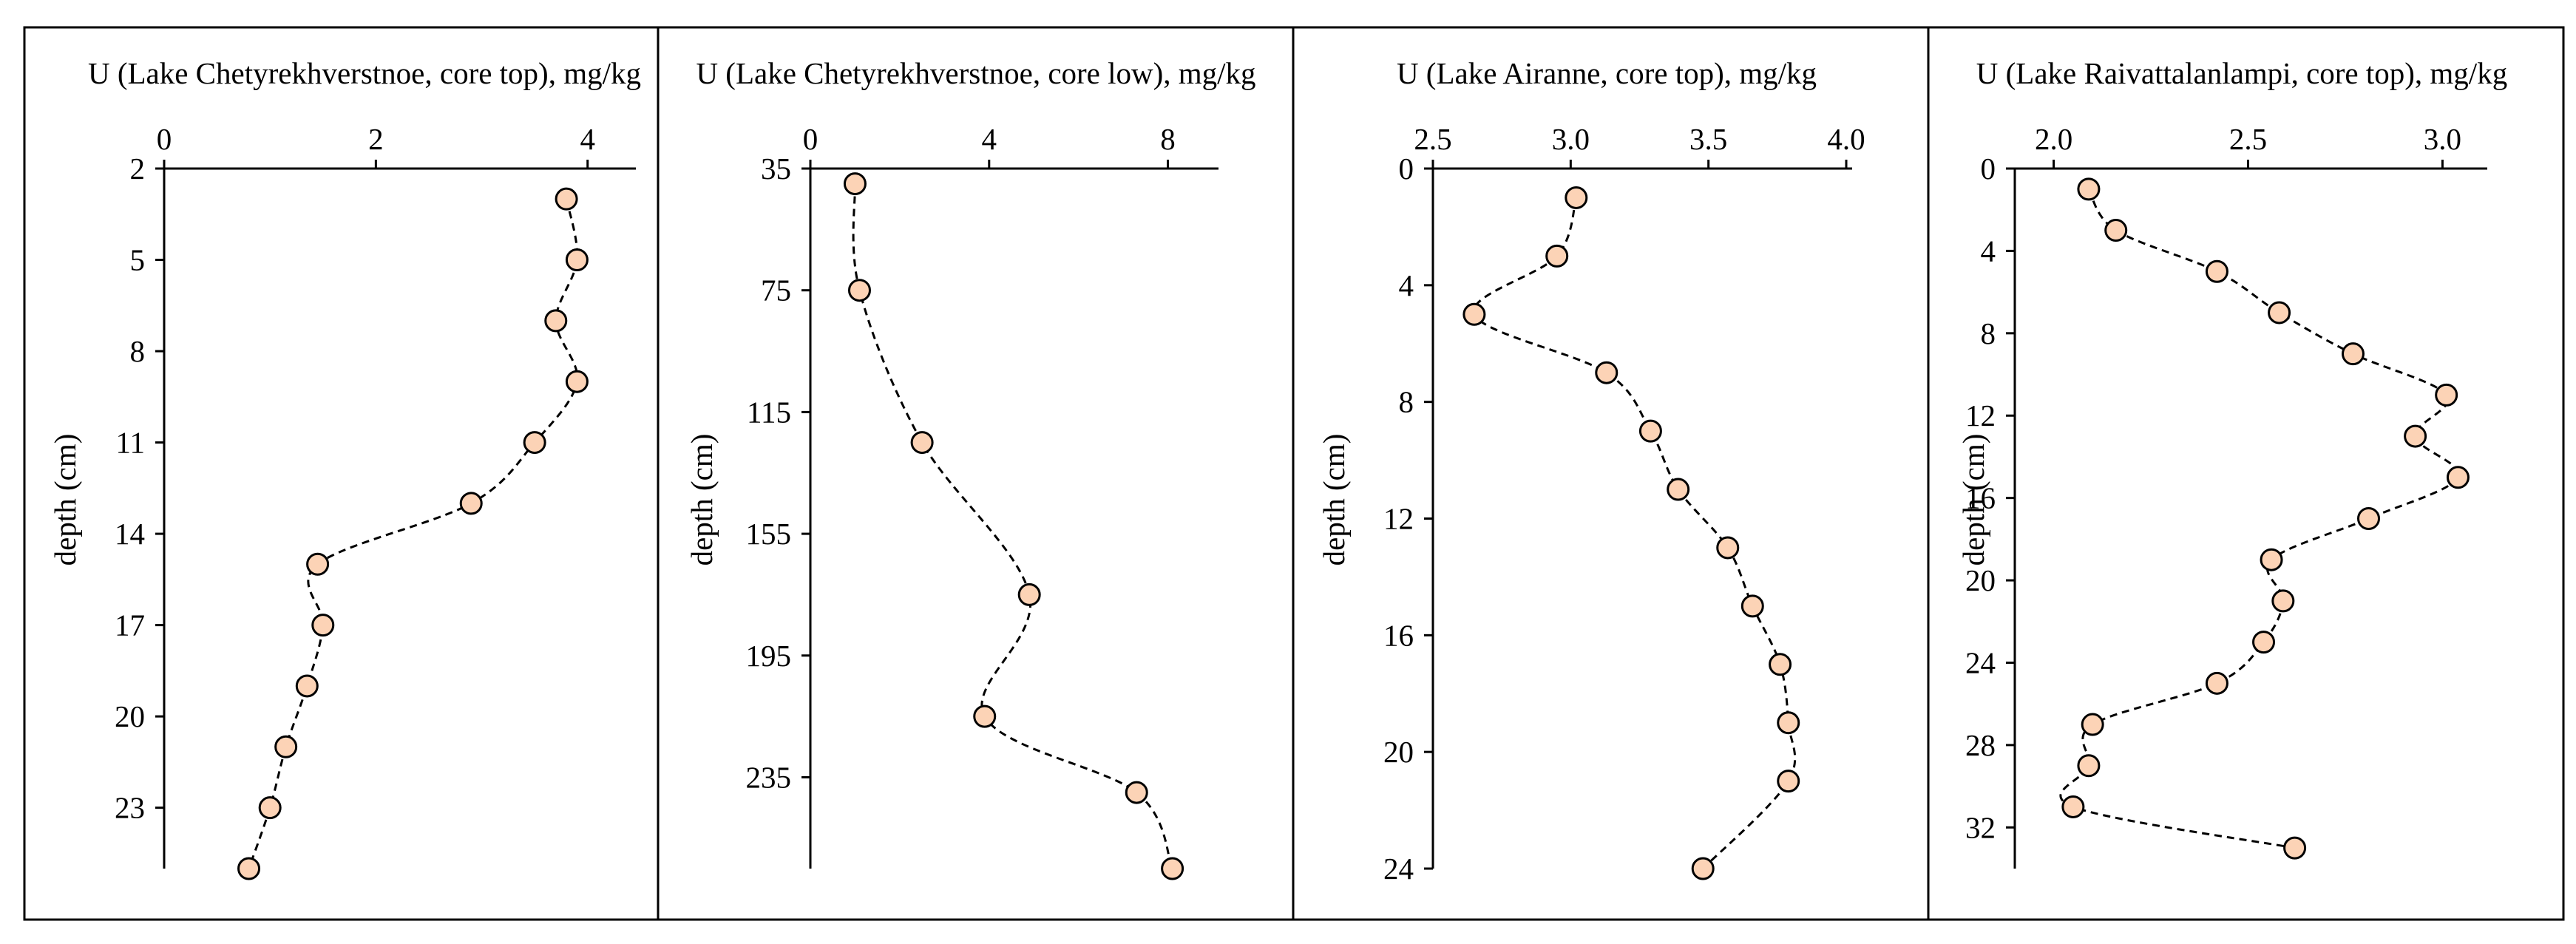  What do you see at coordinates (769, 412) in the screenshot?
I see `y-tick-label: 115` at bounding box center [769, 412].